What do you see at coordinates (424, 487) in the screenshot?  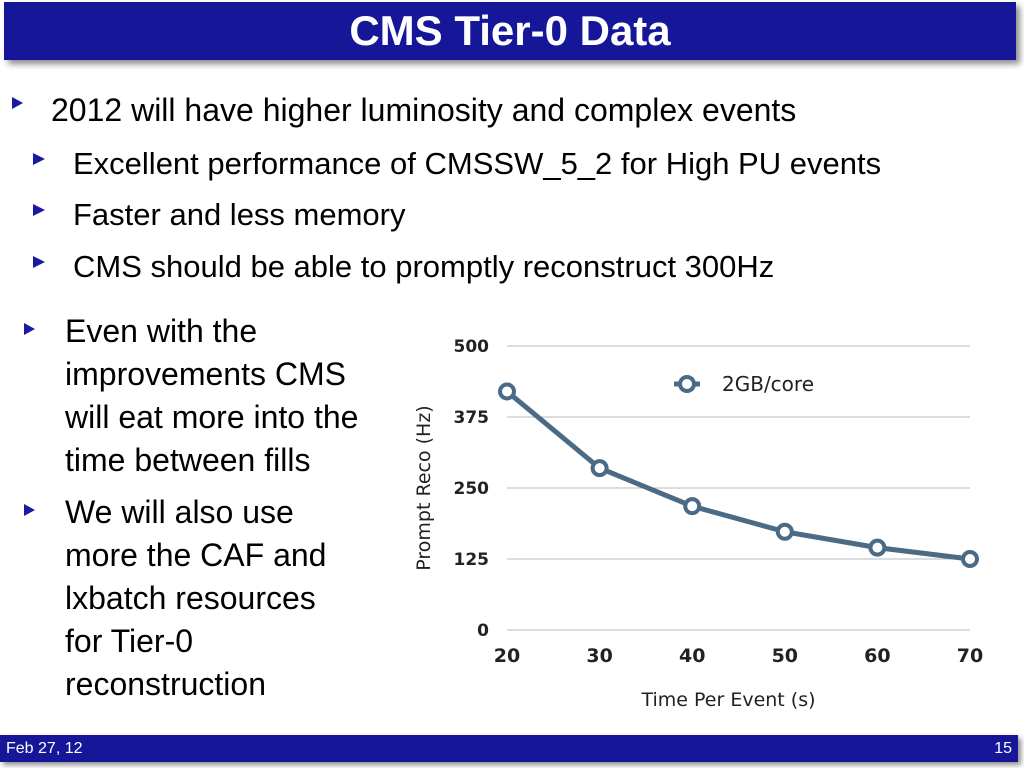 I see `y-axis-label: Prompt Reco (Hz)` at bounding box center [424, 487].